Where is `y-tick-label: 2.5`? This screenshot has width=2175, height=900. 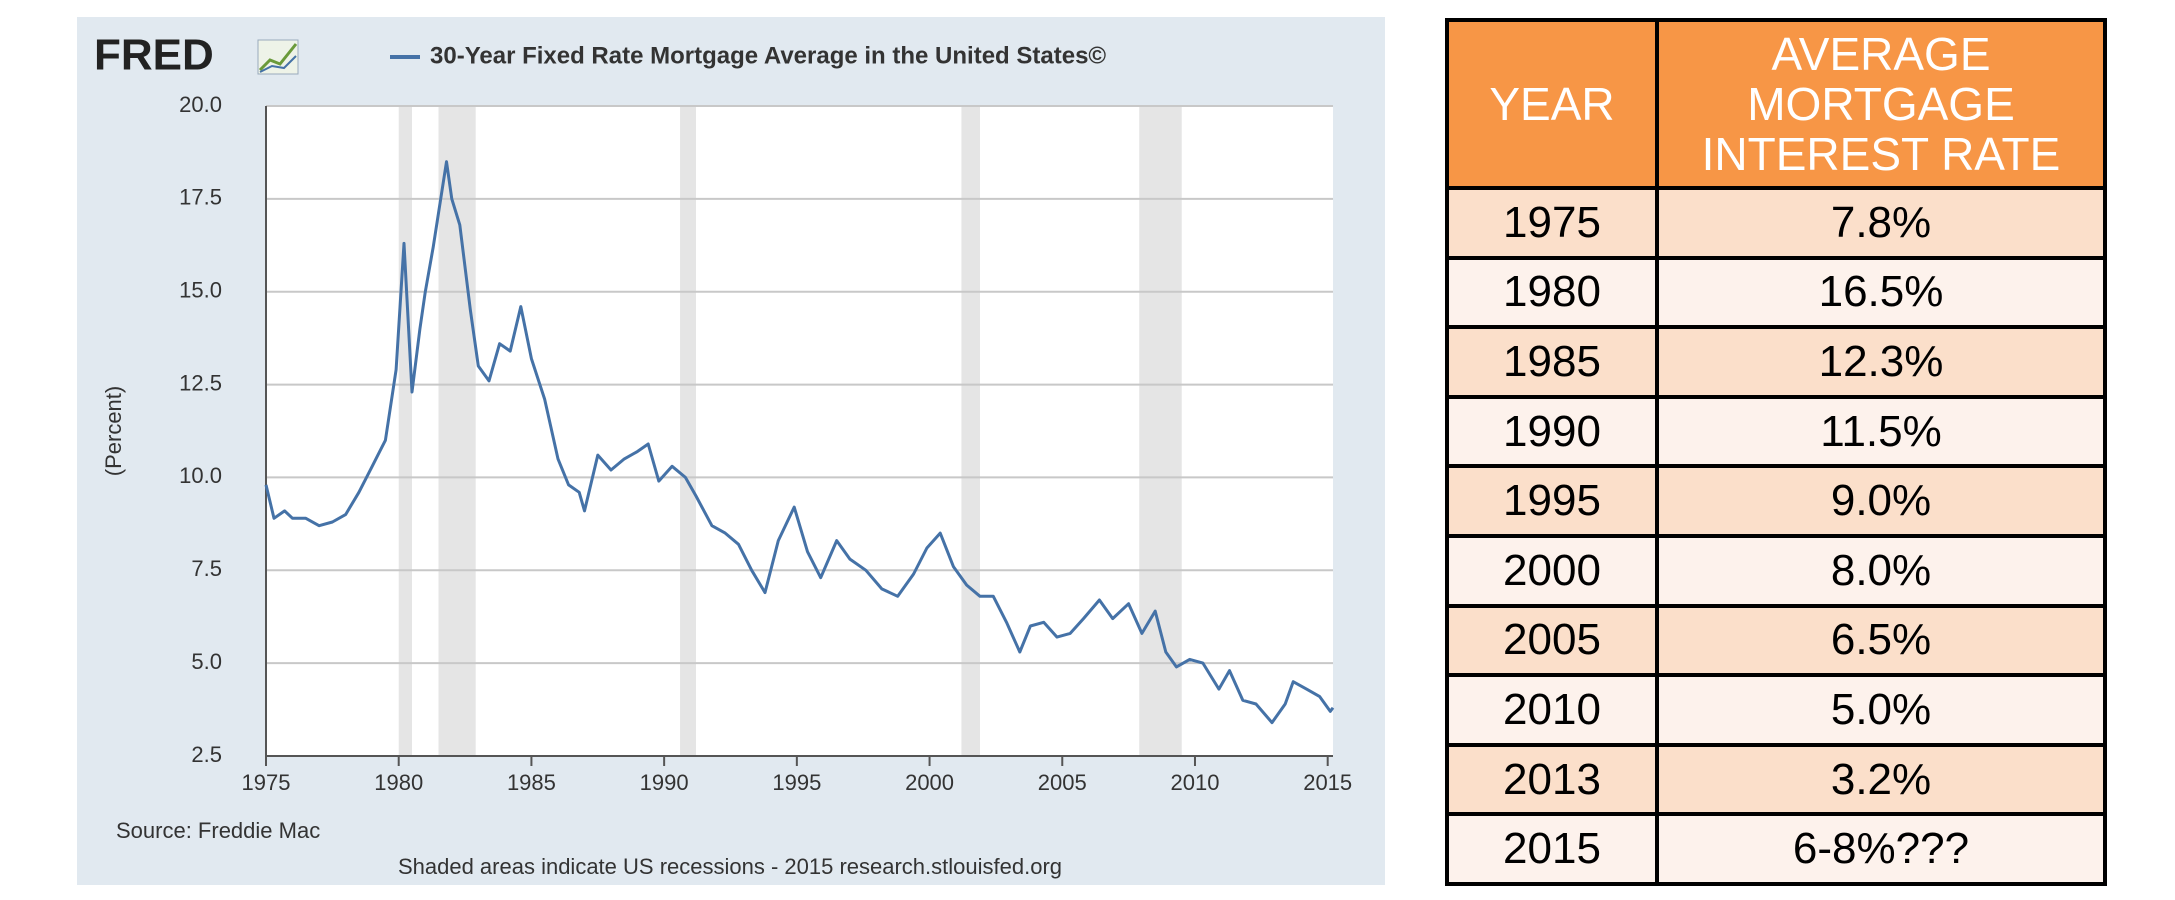 y-tick-label: 2.5 is located at coordinates (206, 754).